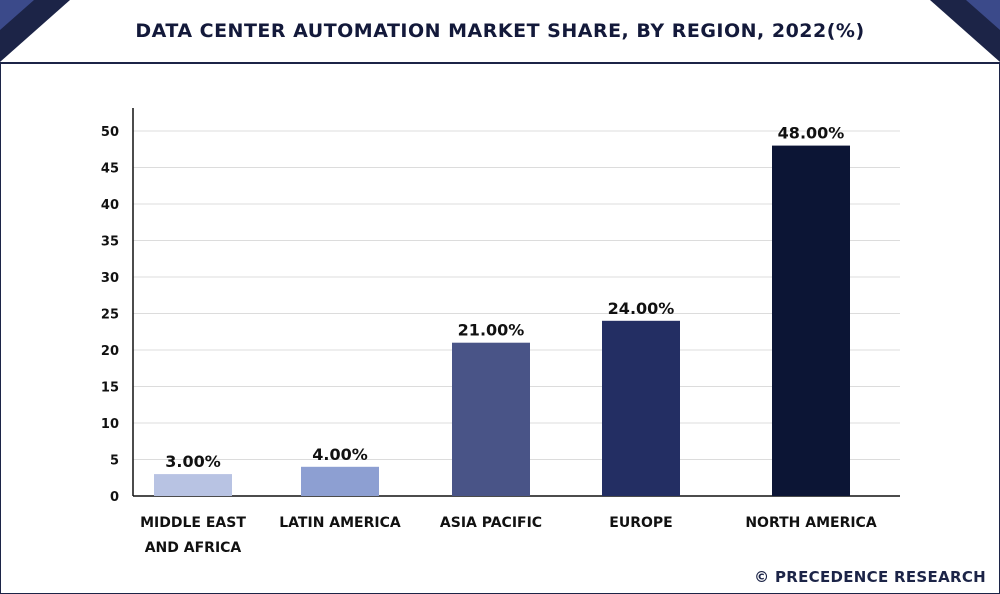 This screenshot has width=1000, height=594. I want to click on data-label: 48.00%, so click(811, 133).